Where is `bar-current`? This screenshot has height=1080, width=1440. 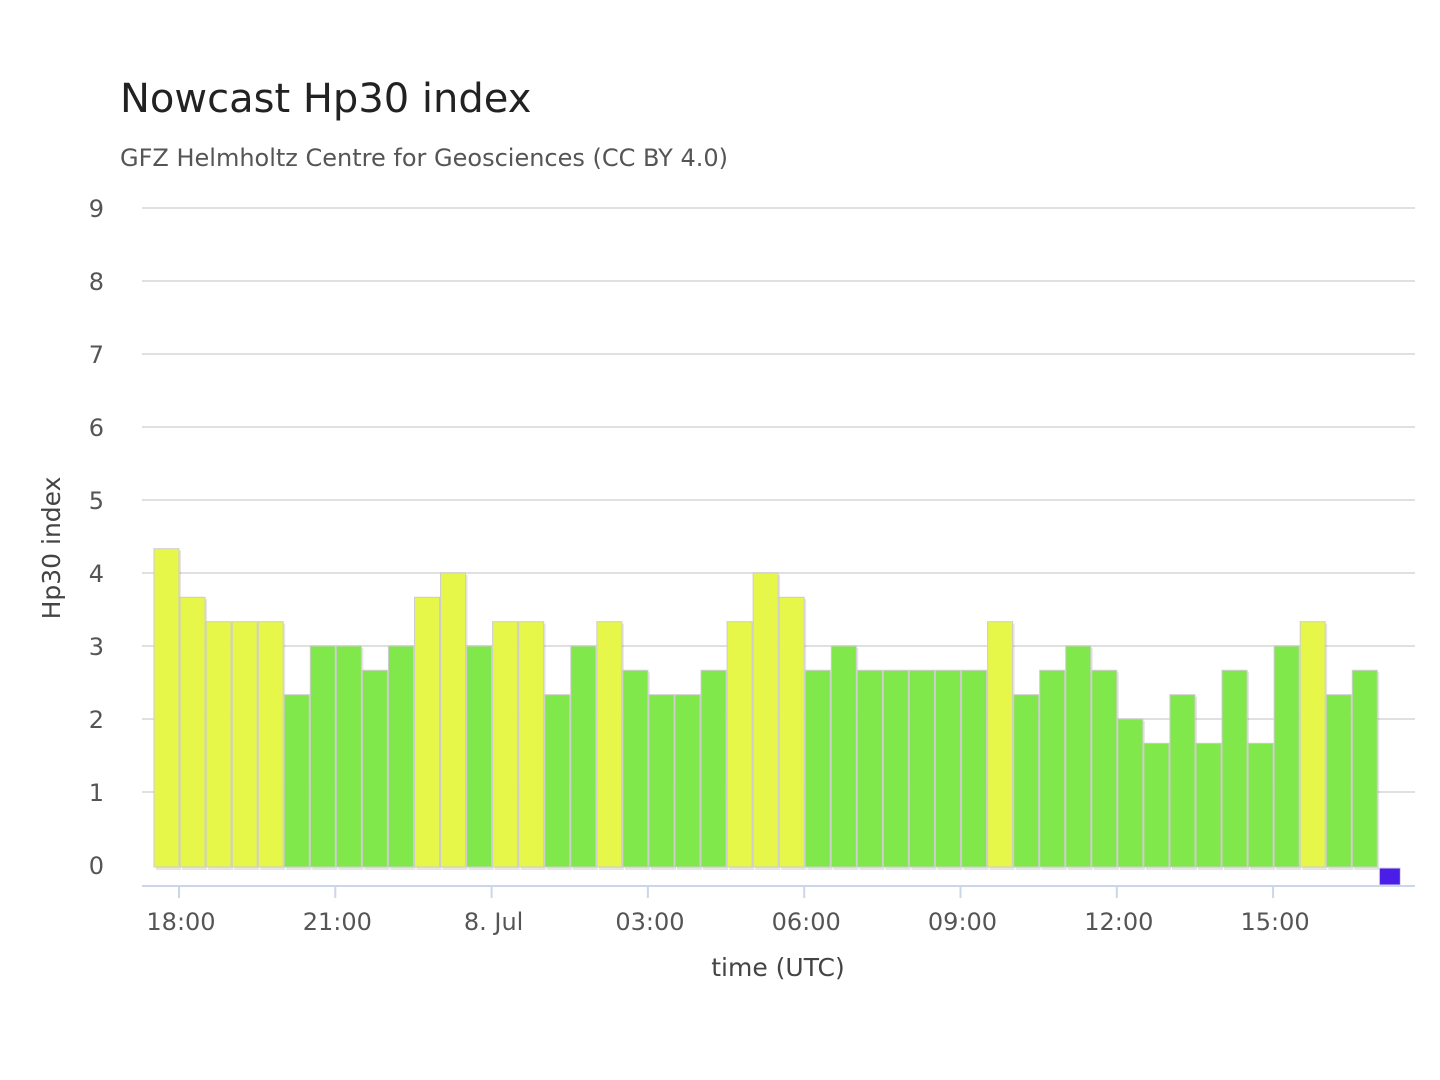
bar-current is located at coordinates (1389, 876).